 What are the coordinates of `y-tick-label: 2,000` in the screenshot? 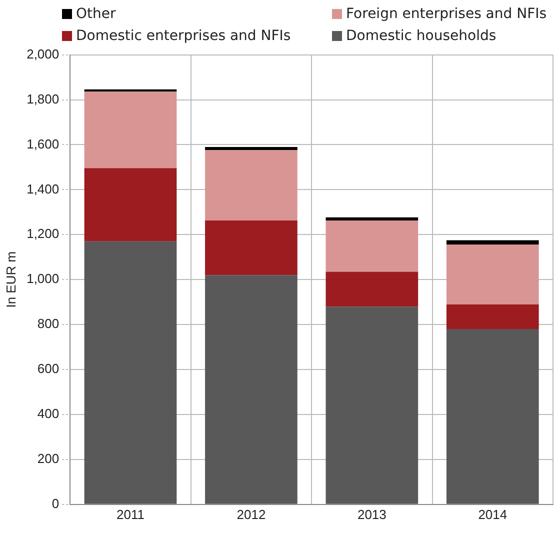 It's located at (43, 54).